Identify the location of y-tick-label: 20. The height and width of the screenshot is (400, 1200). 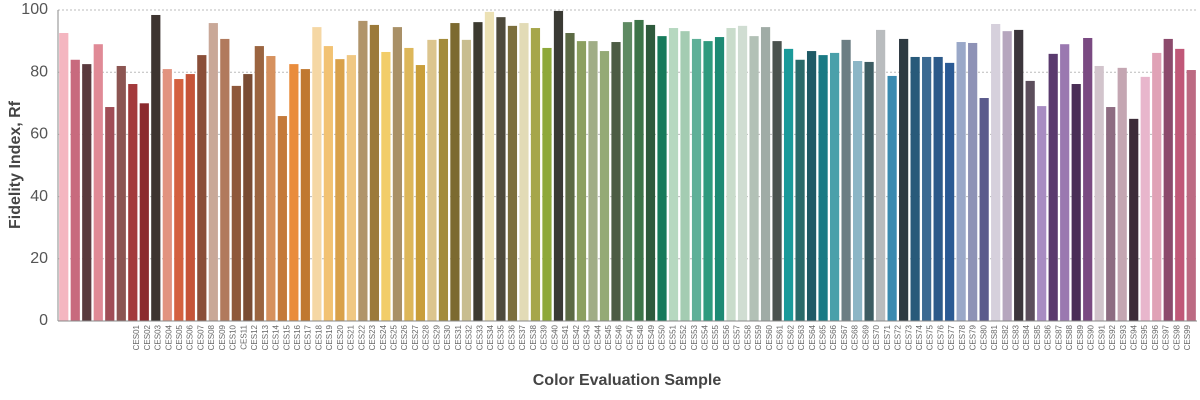
(39, 258).